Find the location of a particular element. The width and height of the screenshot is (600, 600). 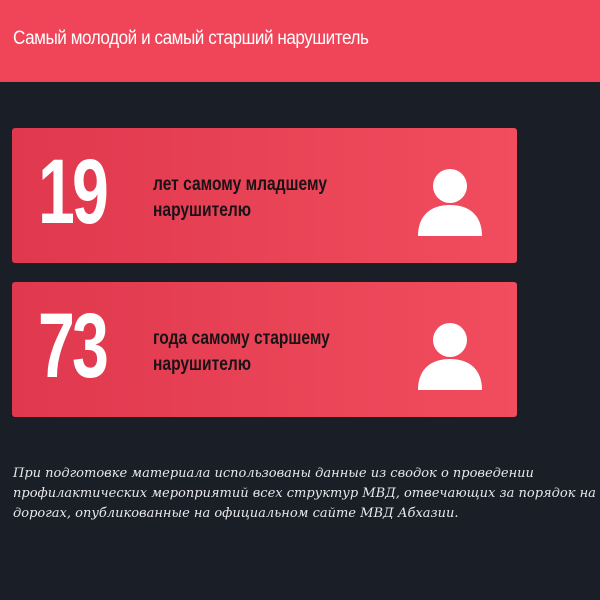

stat-number: 19 is located at coordinates (73, 192).